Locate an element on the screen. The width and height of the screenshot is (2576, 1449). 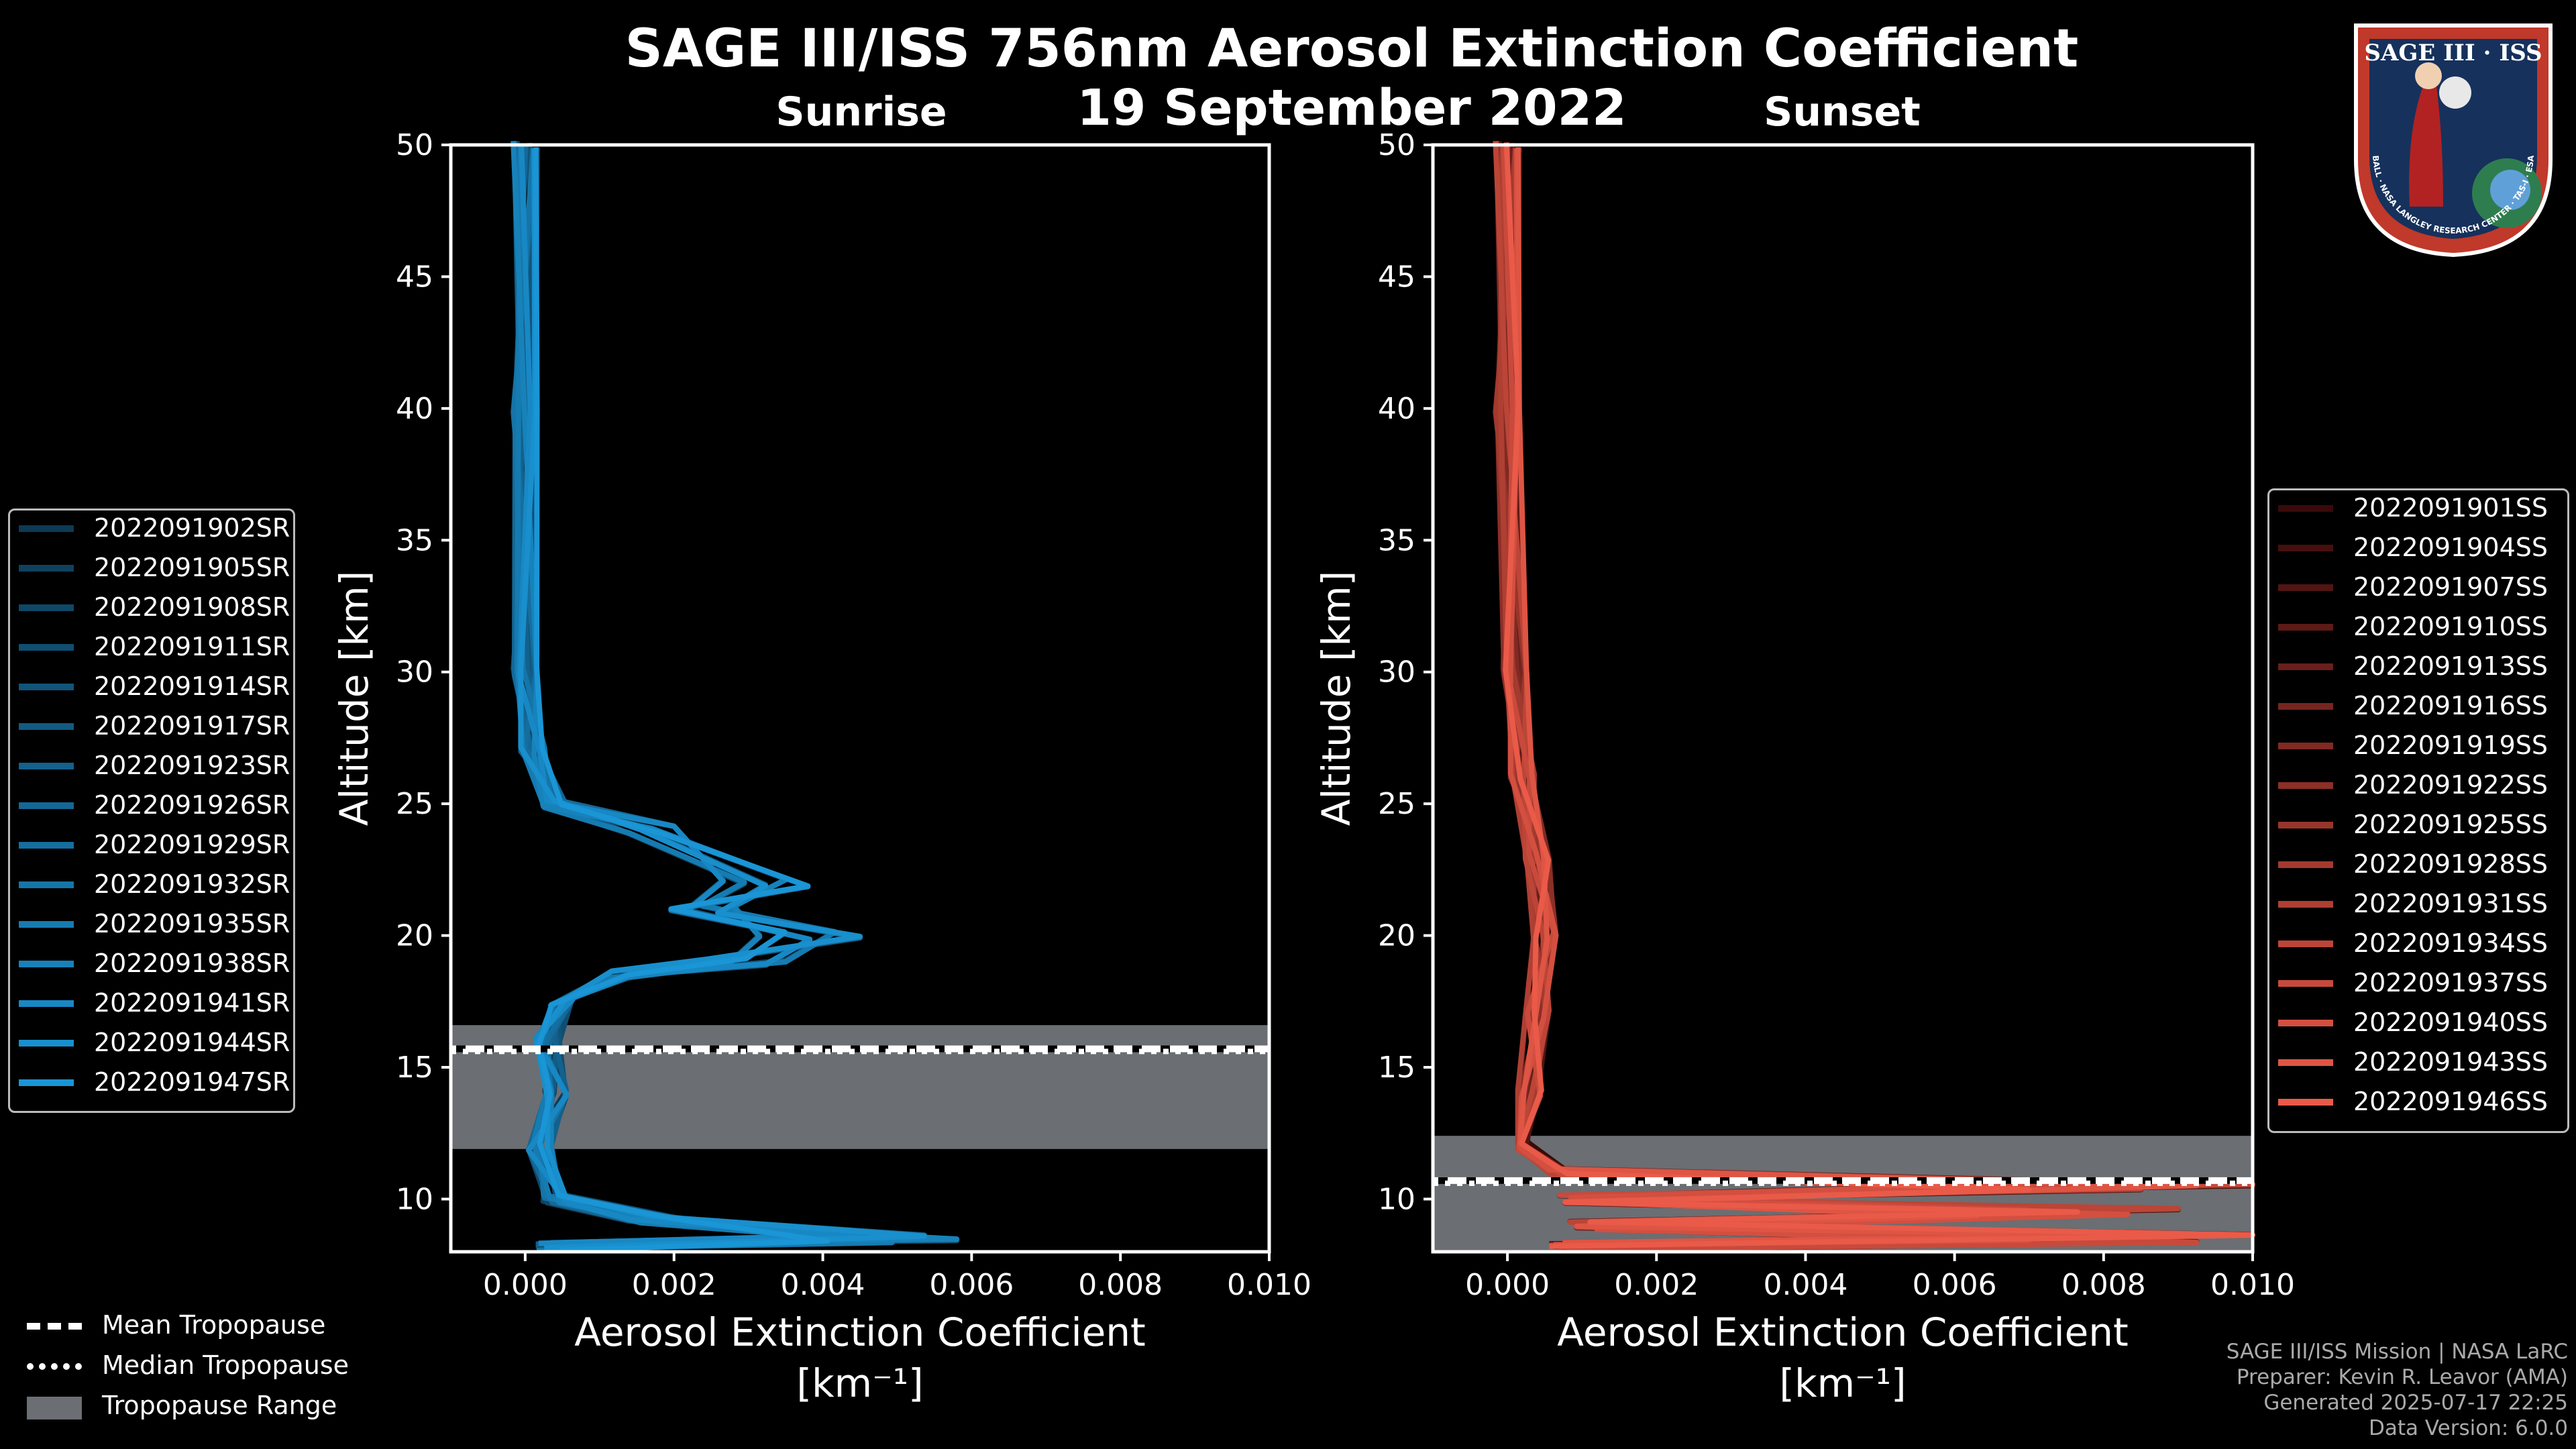
sunrise-ytick-label: 20 is located at coordinates (414, 936).